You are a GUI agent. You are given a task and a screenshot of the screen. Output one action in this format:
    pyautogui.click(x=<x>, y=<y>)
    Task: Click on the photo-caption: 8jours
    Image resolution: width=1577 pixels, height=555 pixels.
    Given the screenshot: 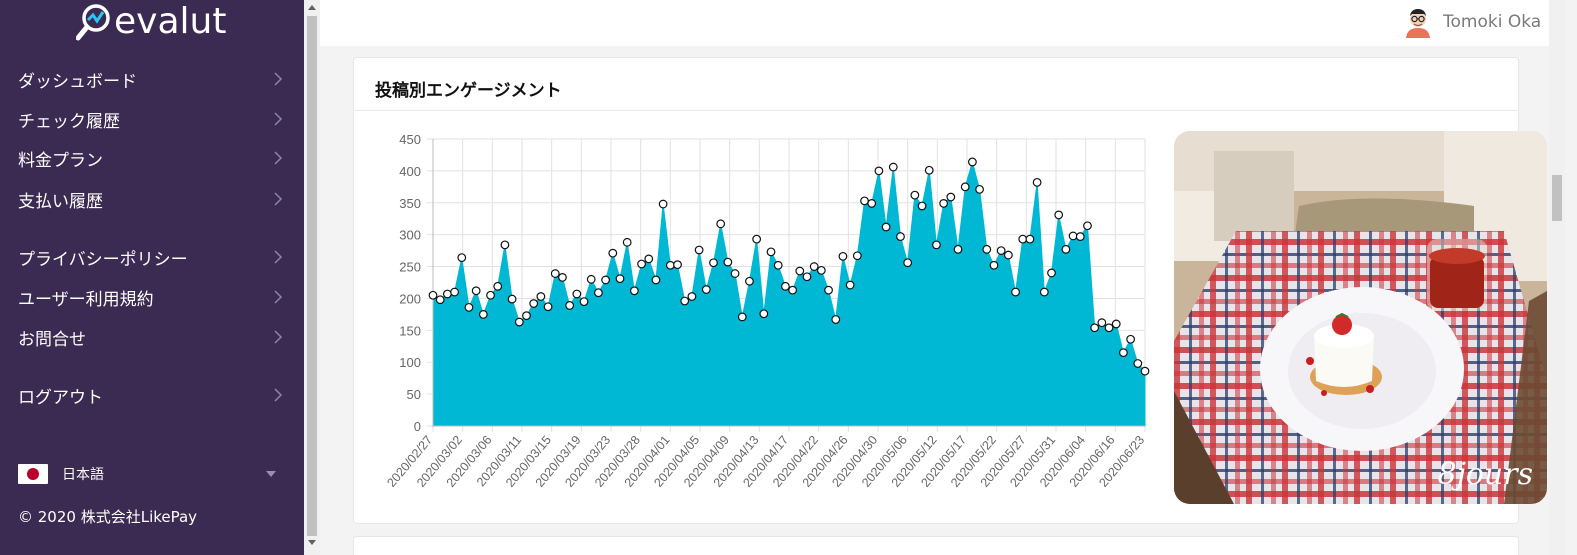 What is the action you would take?
    pyautogui.click(x=1485, y=474)
    